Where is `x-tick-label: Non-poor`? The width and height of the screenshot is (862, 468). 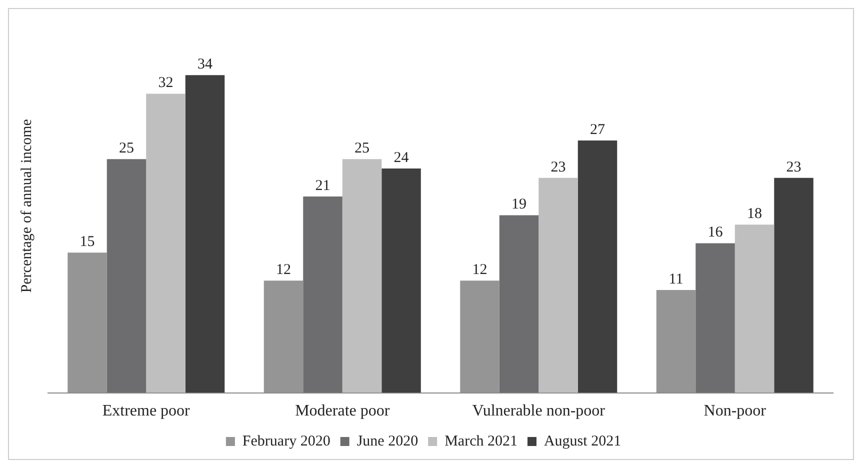
x-tick-label: Non-poor is located at coordinates (735, 411).